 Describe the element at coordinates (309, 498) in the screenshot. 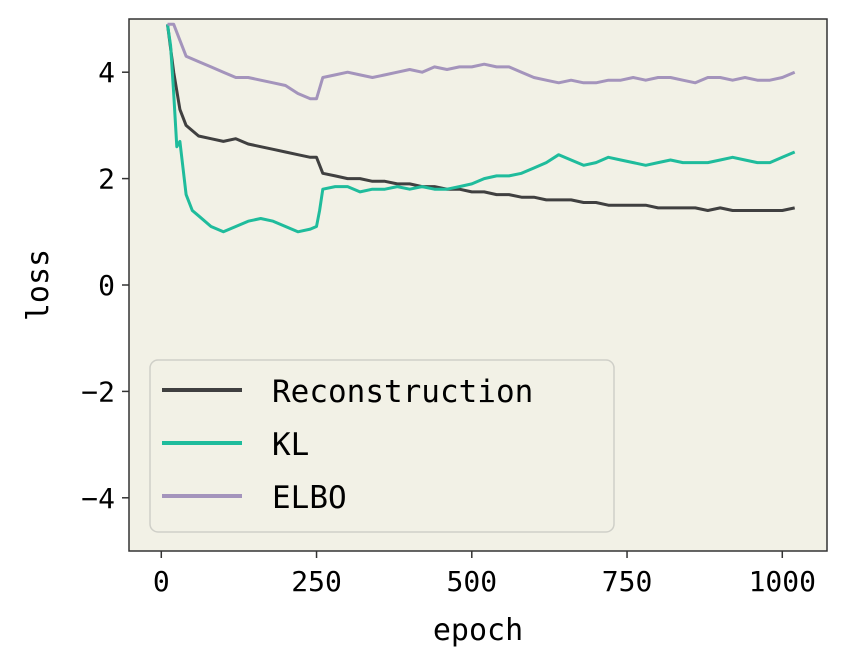

I see `legend-label-elbo: ELBO` at that location.